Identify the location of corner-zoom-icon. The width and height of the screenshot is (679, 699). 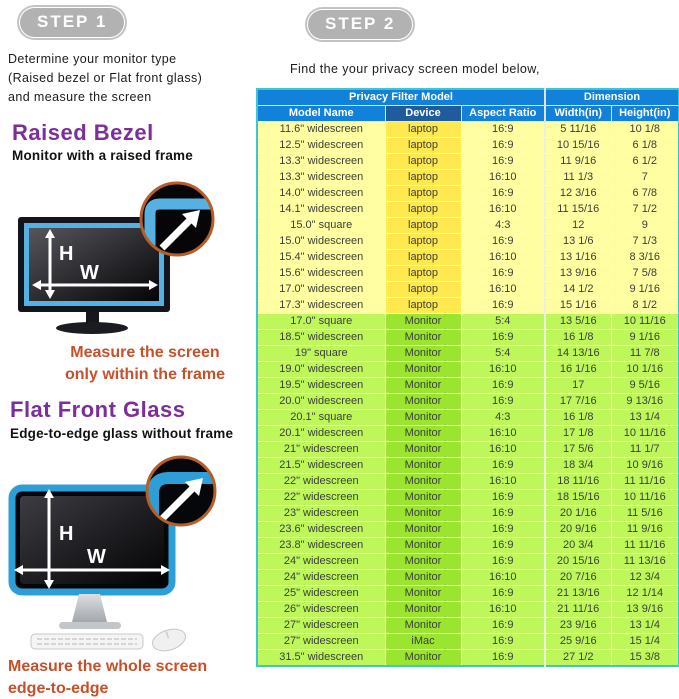
(177, 219).